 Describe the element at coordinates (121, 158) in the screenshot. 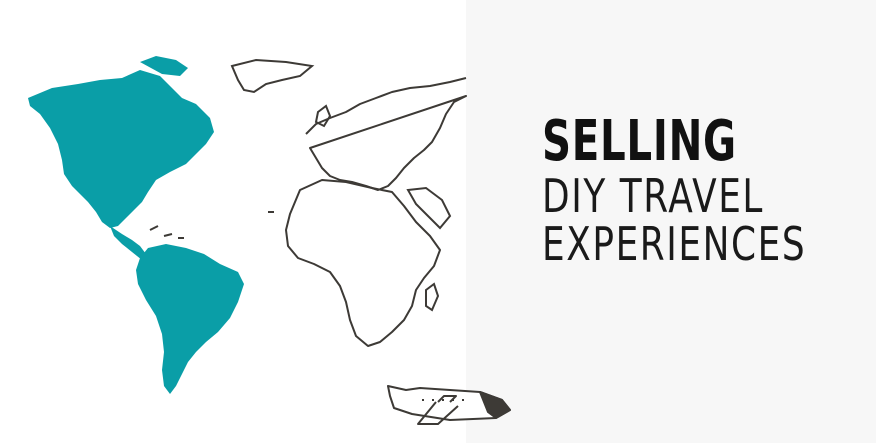

I see `north-america` at that location.